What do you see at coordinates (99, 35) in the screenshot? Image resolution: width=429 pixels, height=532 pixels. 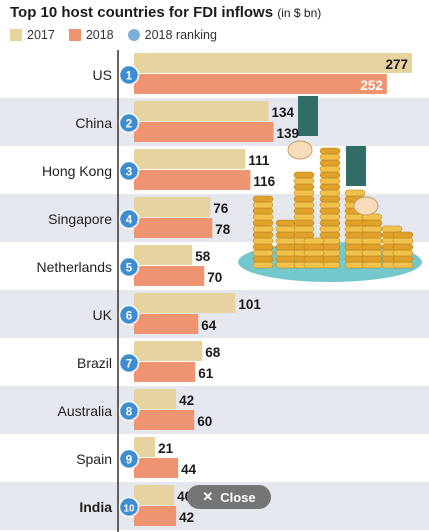 I see `legend-label-2018: 2018` at bounding box center [99, 35].